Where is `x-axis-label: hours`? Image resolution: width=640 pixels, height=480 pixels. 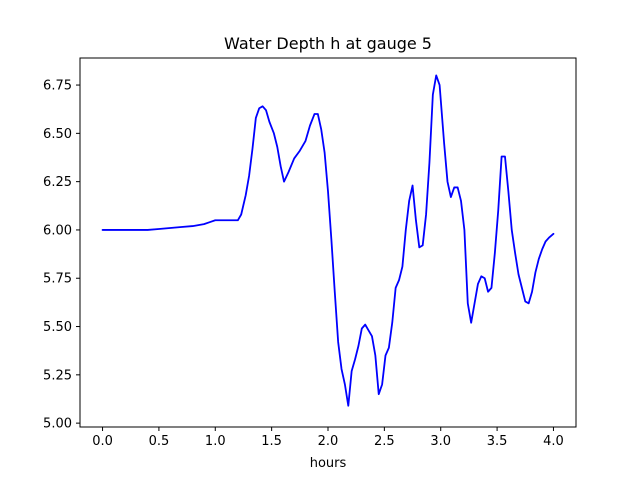
x-axis-label: hours is located at coordinates (328, 463).